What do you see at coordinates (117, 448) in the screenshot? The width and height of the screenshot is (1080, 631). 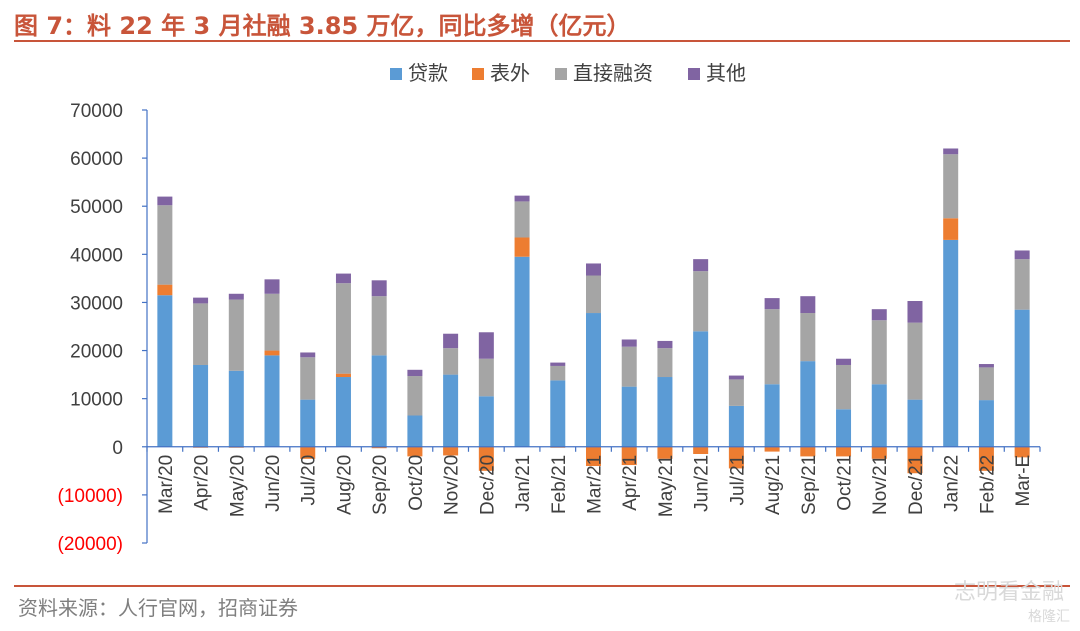 I see `y-tick-label: 0` at bounding box center [117, 448].